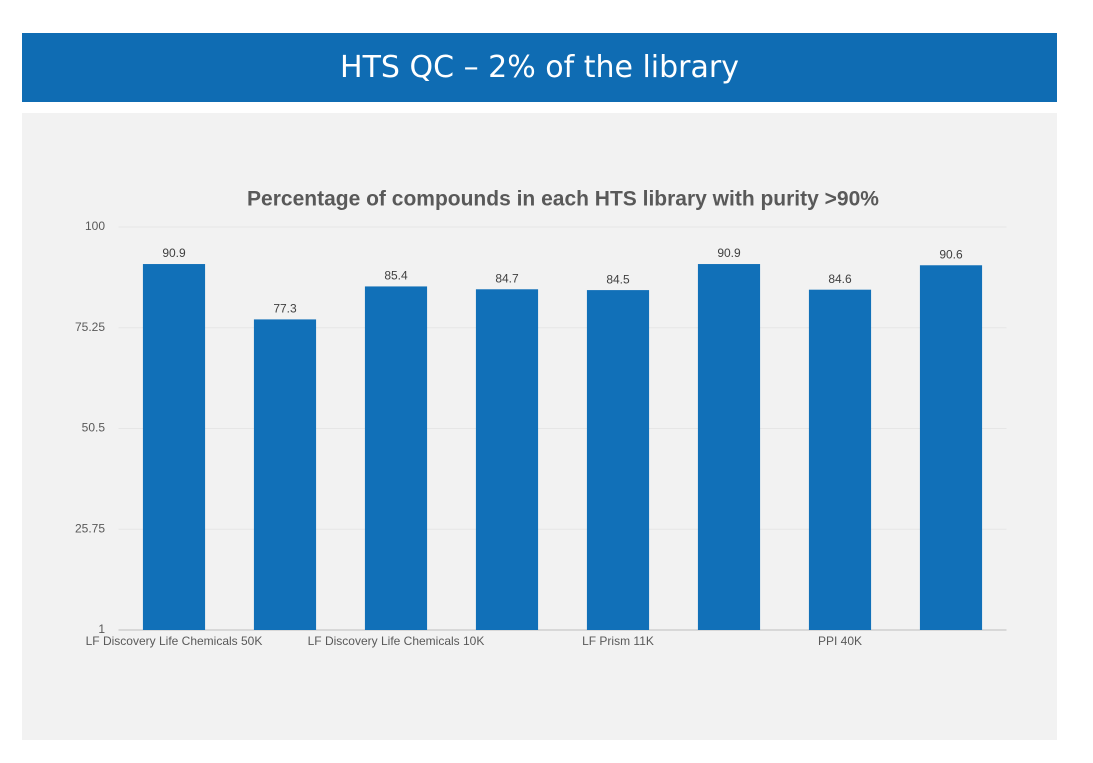 This screenshot has width=1093, height=763. What do you see at coordinates (840, 641) in the screenshot?
I see `x-tick-label: PPI 40K` at bounding box center [840, 641].